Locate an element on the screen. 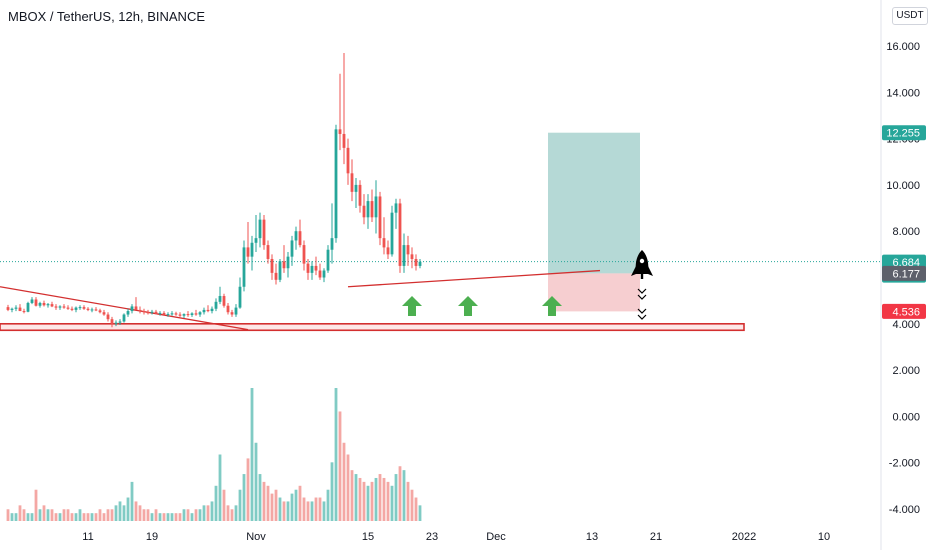 The width and height of the screenshot is (932, 550). price-label-text: 12.255 is located at coordinates (903, 134).